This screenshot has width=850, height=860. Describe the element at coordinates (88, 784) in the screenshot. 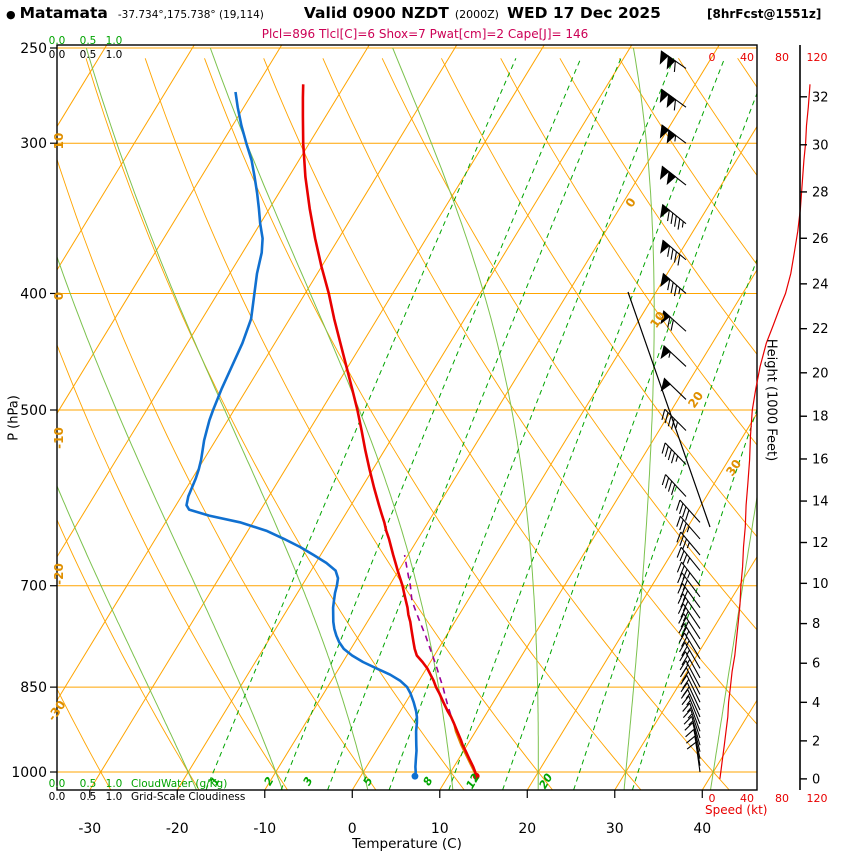

I see `cloudwater-scale-bottom: 0.5` at that location.